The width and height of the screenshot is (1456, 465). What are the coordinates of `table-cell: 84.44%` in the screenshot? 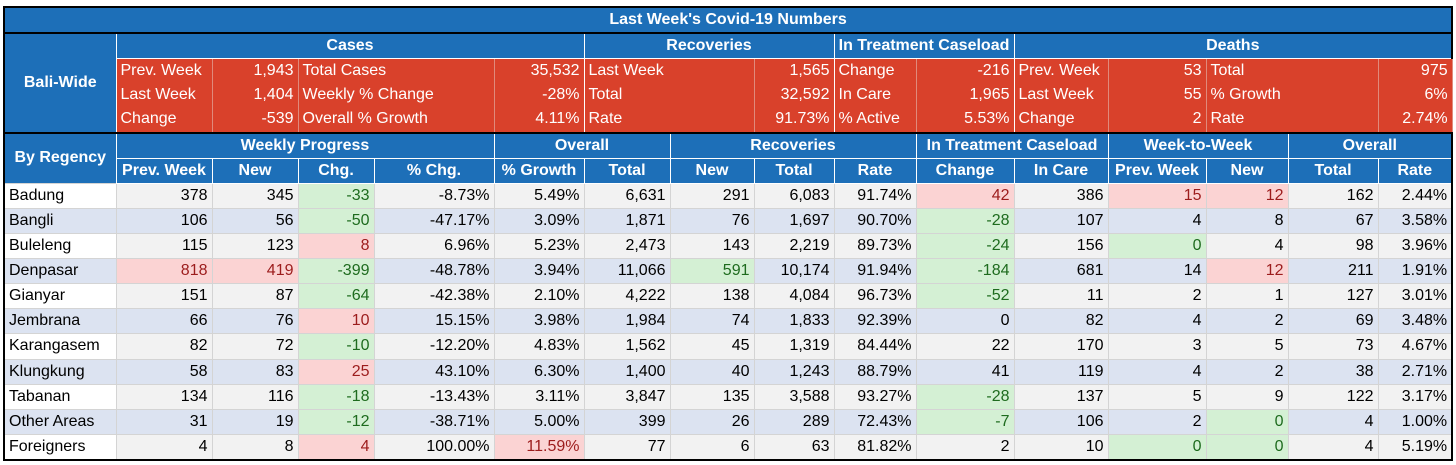 It's located at (875, 346).